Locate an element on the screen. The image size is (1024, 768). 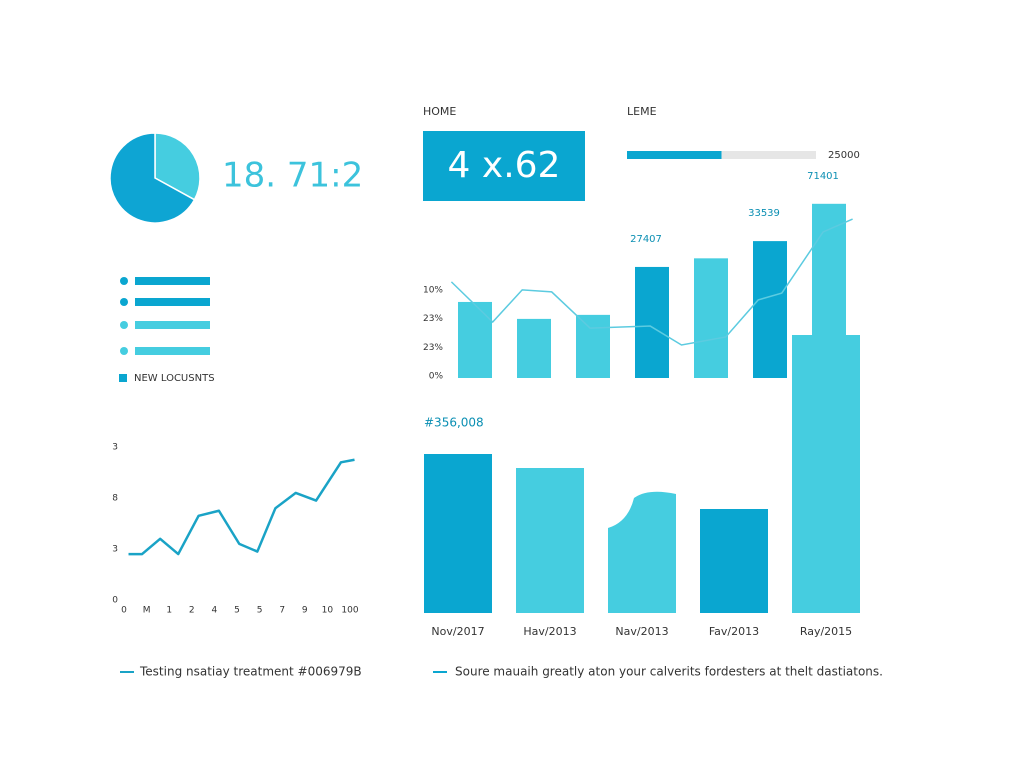
x-tick-label: 2 is located at coordinates (192, 611).